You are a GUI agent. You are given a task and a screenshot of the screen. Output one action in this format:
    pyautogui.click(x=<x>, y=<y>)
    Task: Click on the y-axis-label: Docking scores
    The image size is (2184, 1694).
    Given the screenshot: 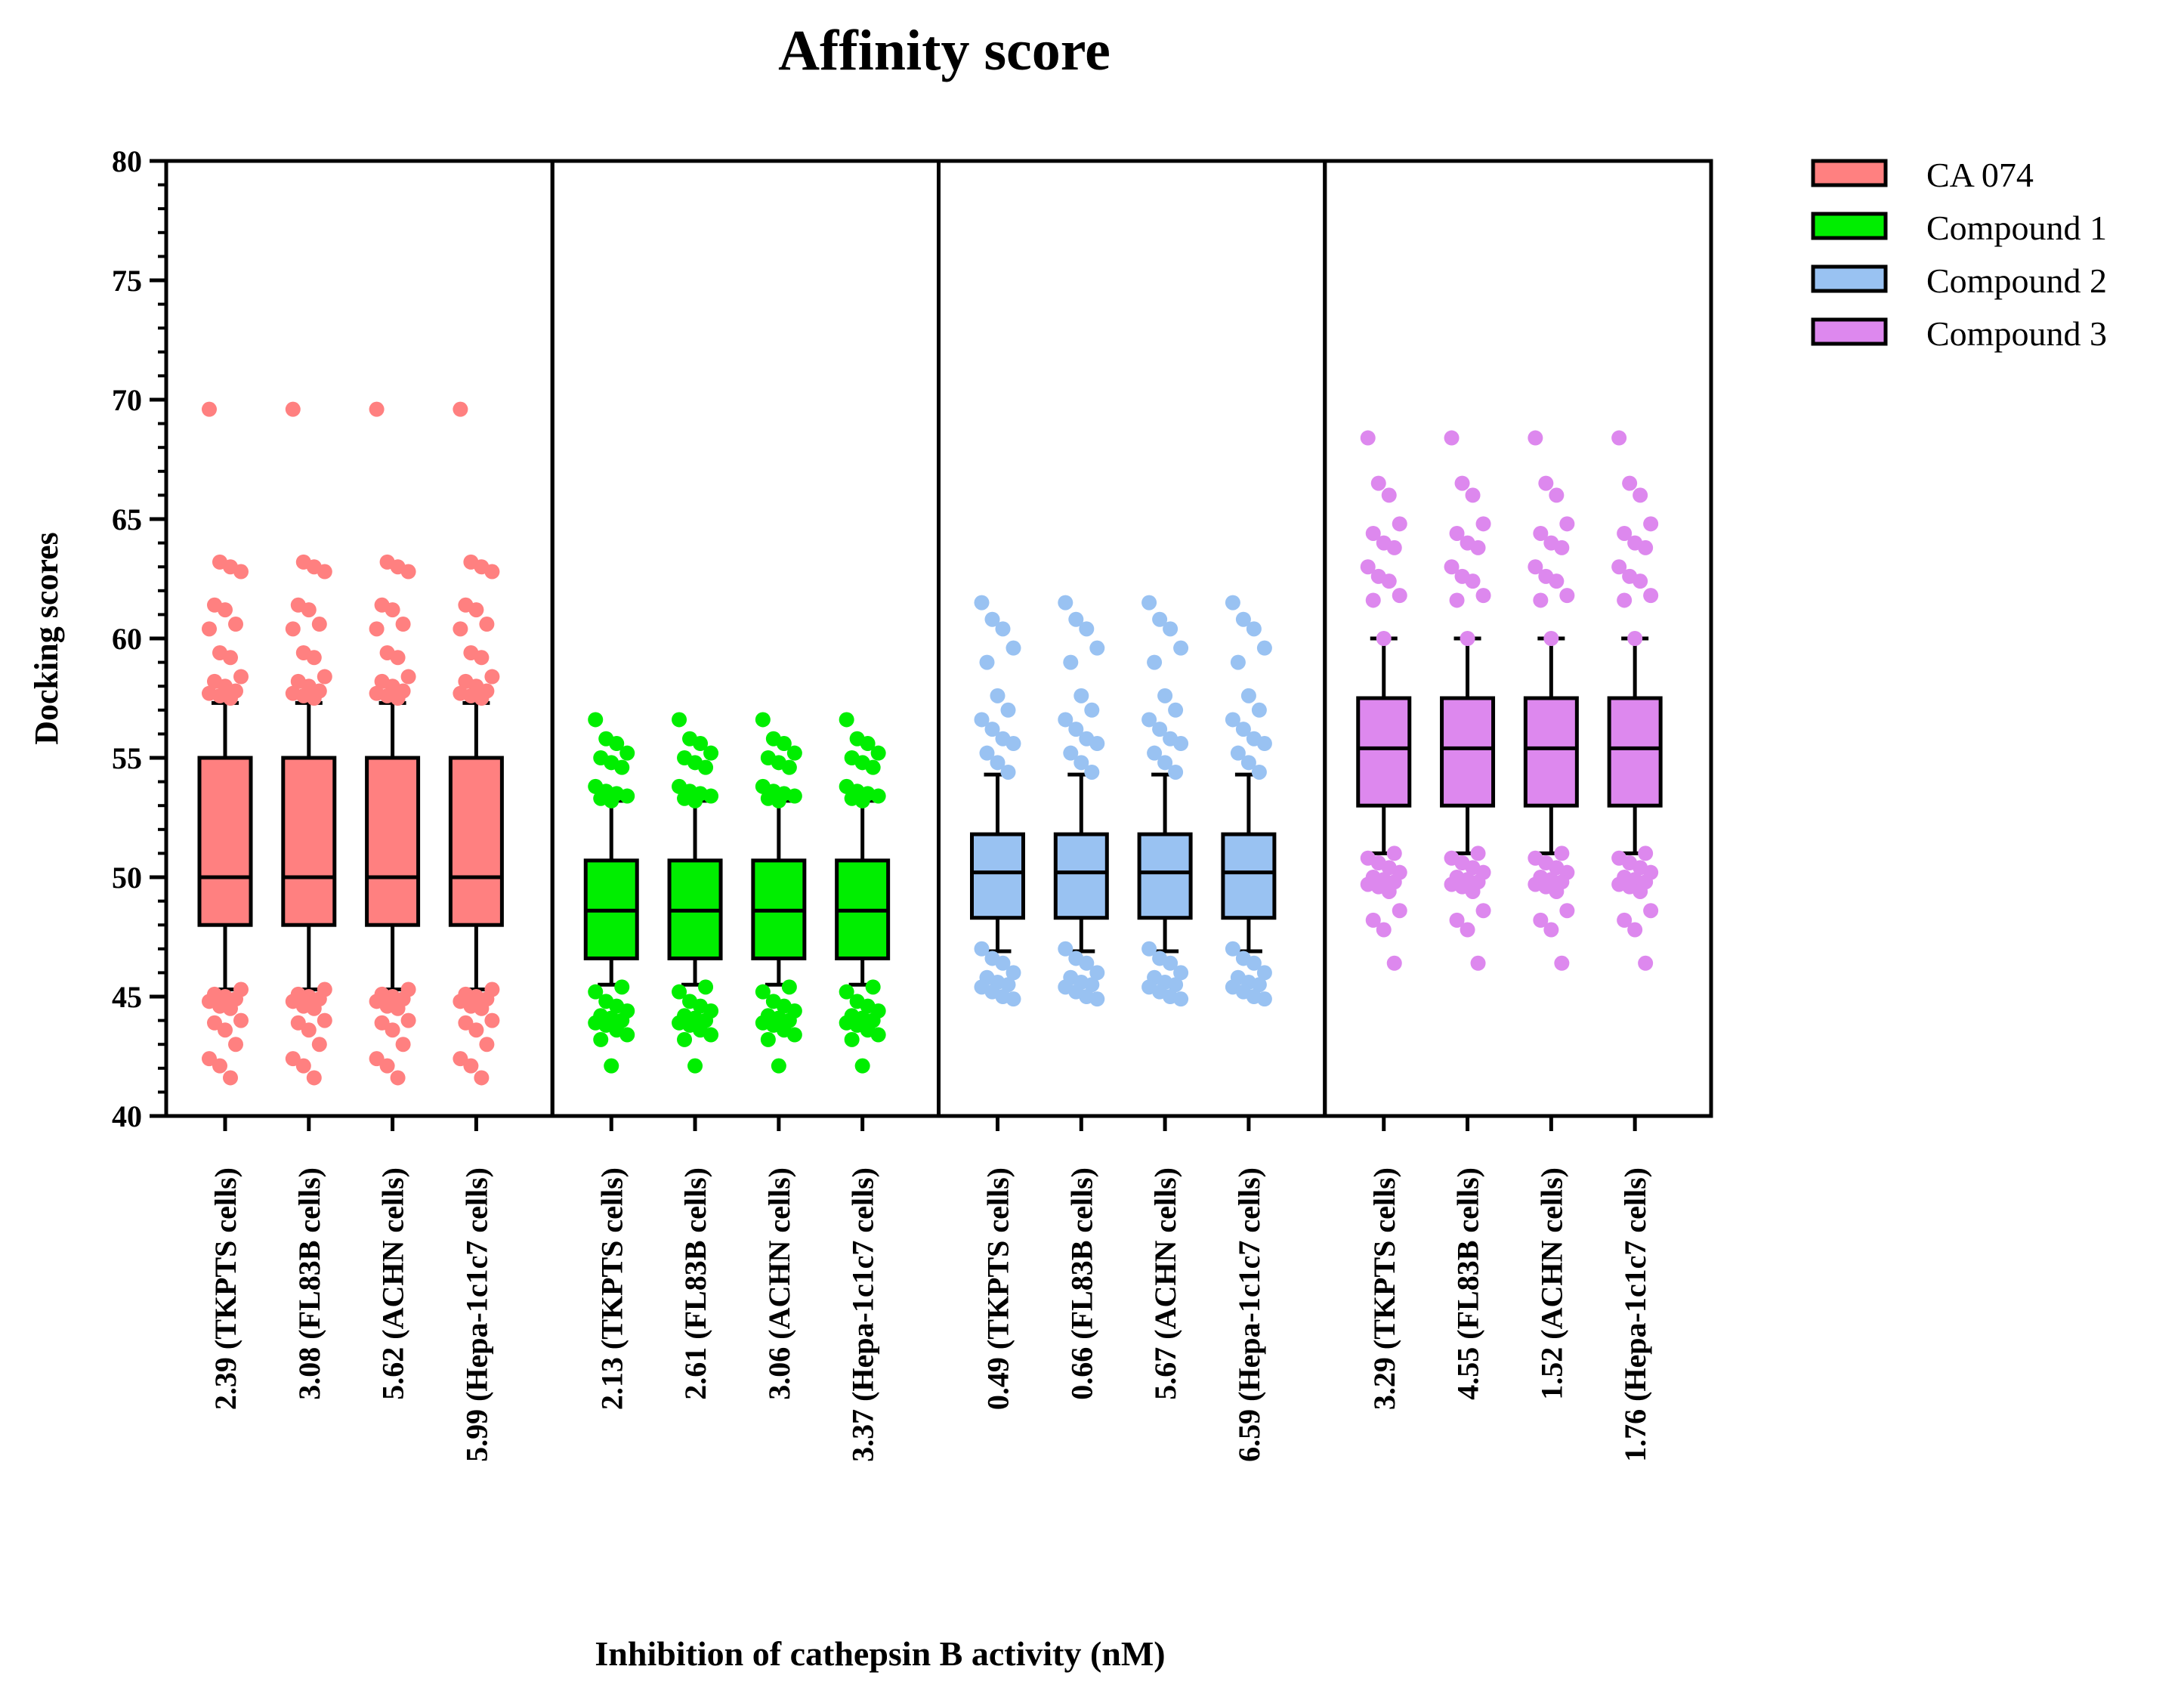 What is the action you would take?
    pyautogui.click(x=46, y=638)
    